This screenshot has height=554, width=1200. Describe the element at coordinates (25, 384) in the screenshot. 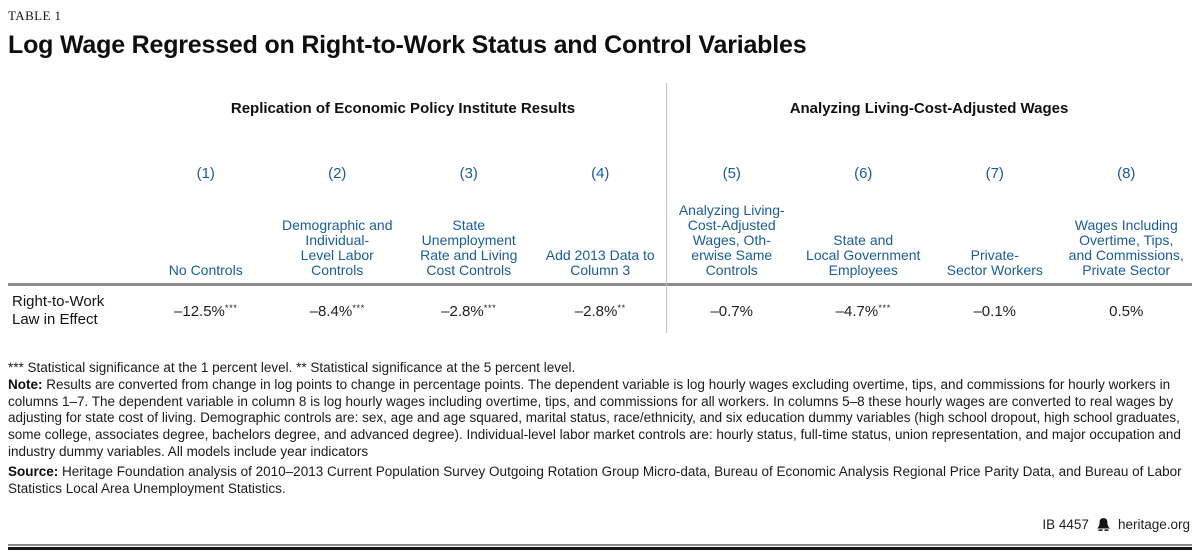

I see `note-label: Note:` at that location.